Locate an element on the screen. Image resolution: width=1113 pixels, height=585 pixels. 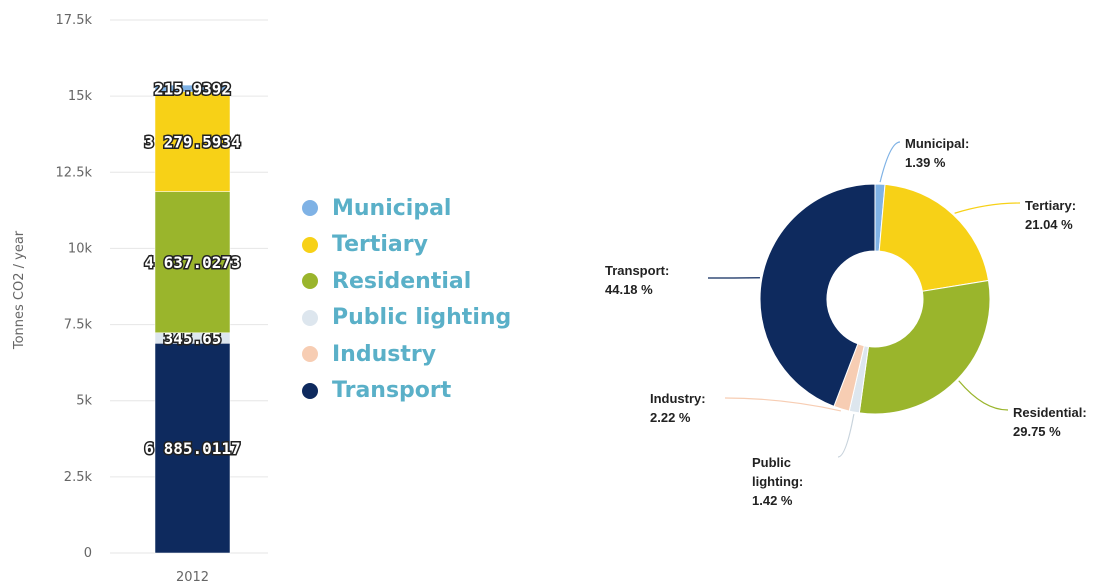
data-label-public-lighting: 345.65 is located at coordinates (193, 338).